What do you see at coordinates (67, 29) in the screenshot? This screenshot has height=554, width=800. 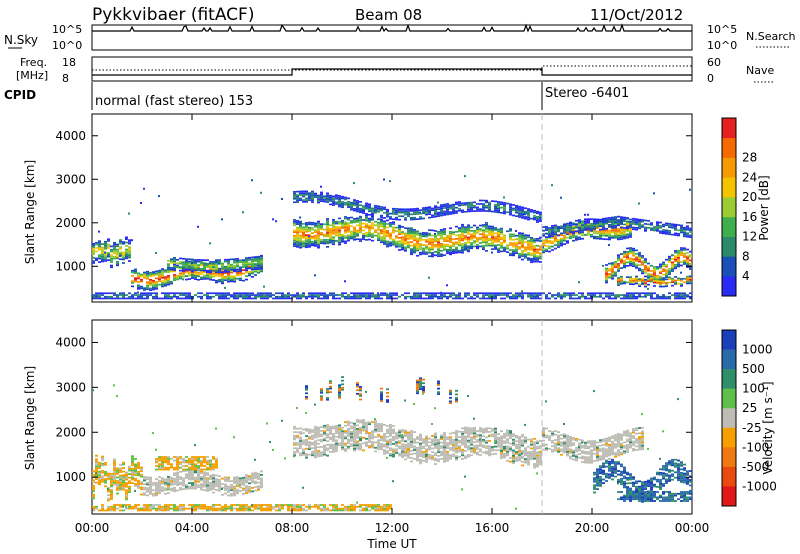 I see `nsky-tick-top-left: 10^5` at bounding box center [67, 29].